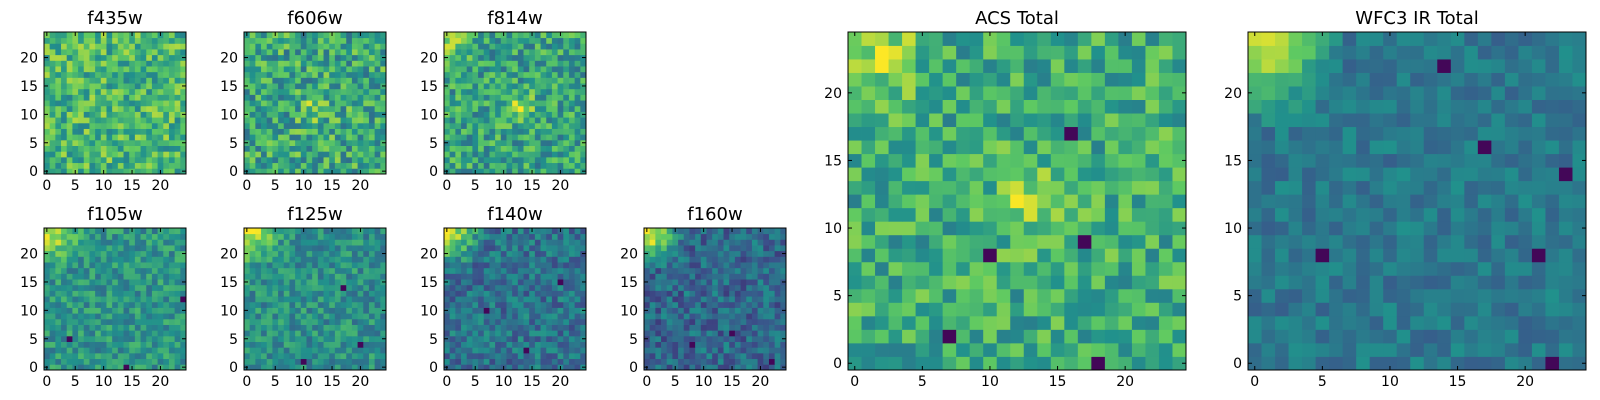  I want to click on y-tick-label: 5, so click(433, 340).